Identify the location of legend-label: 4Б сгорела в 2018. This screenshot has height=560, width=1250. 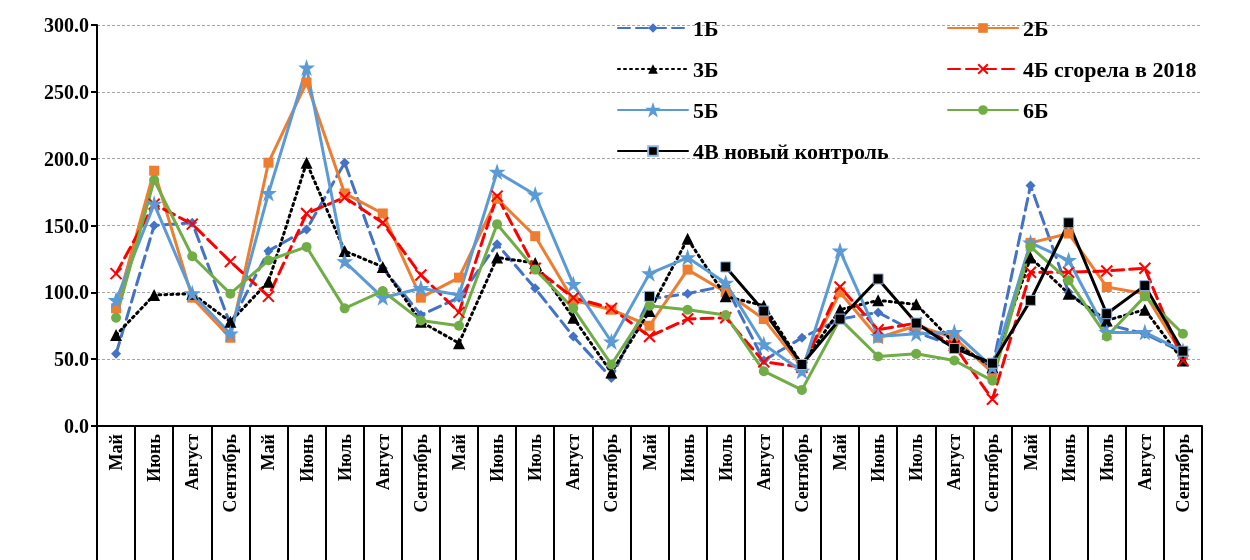
(1110, 69).